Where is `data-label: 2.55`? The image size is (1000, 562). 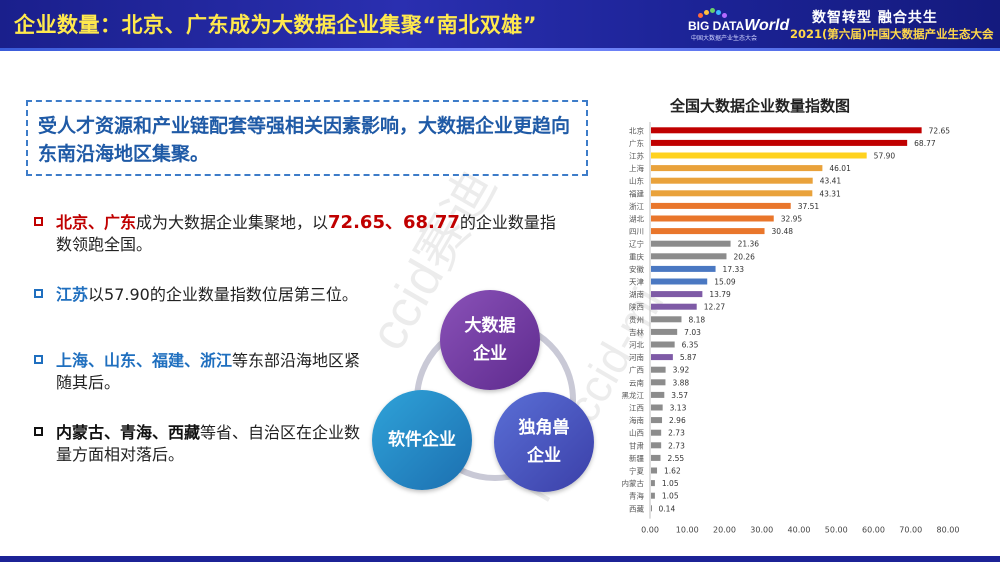
data-label: 2.55 is located at coordinates (675, 458).